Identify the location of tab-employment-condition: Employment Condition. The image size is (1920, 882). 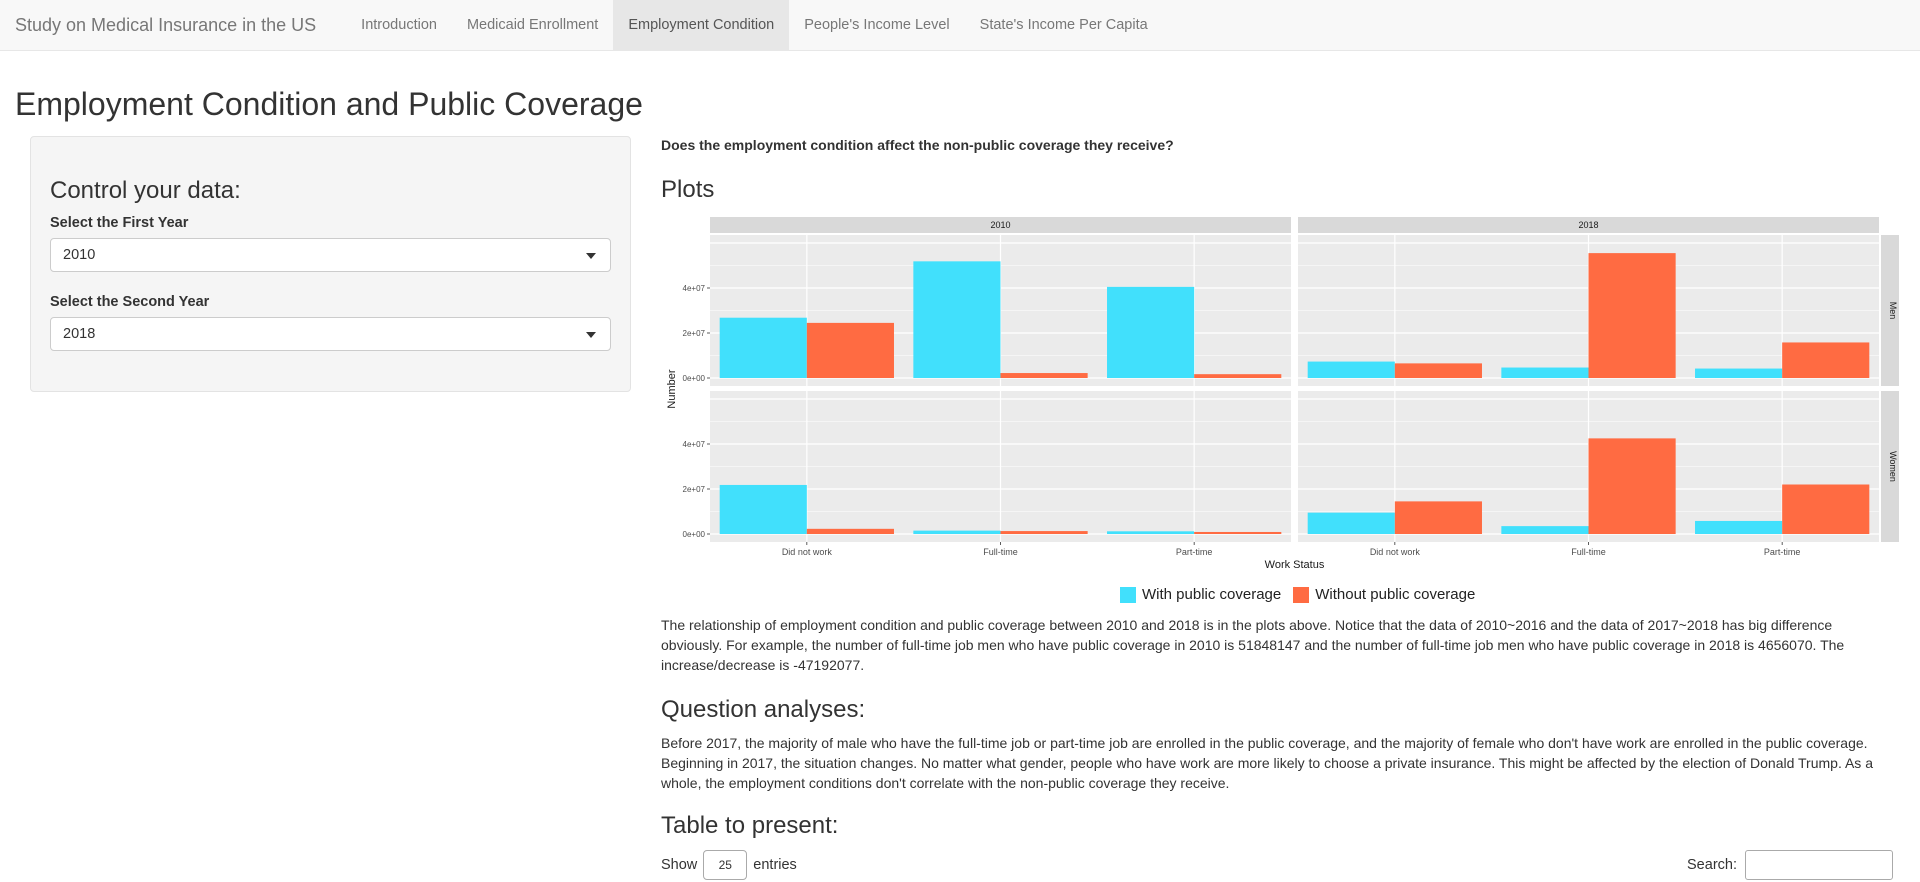
(701, 25).